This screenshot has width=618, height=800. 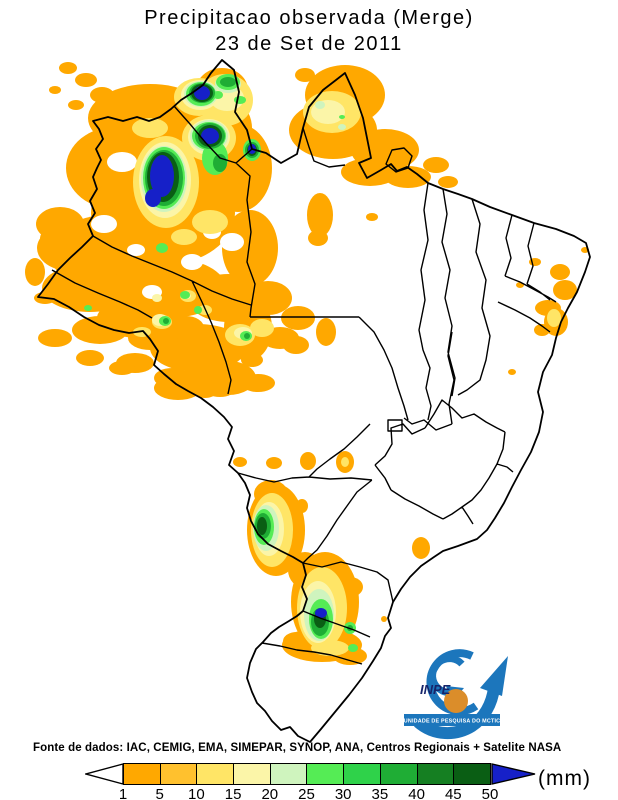 I want to click on colorbar-tick: 1, so click(x=123, y=793).